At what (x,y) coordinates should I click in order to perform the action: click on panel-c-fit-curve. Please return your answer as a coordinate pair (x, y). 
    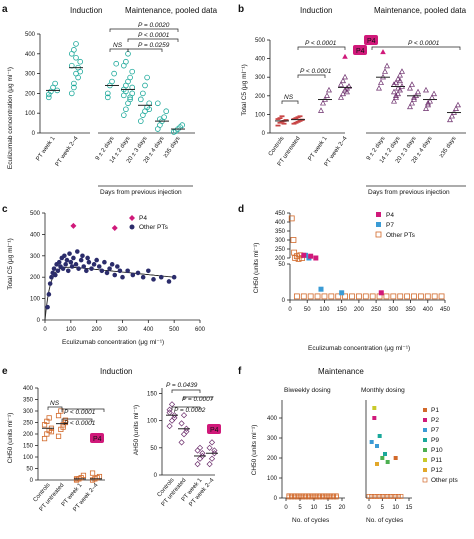
    Looking at the image, I should click on (109, 293).